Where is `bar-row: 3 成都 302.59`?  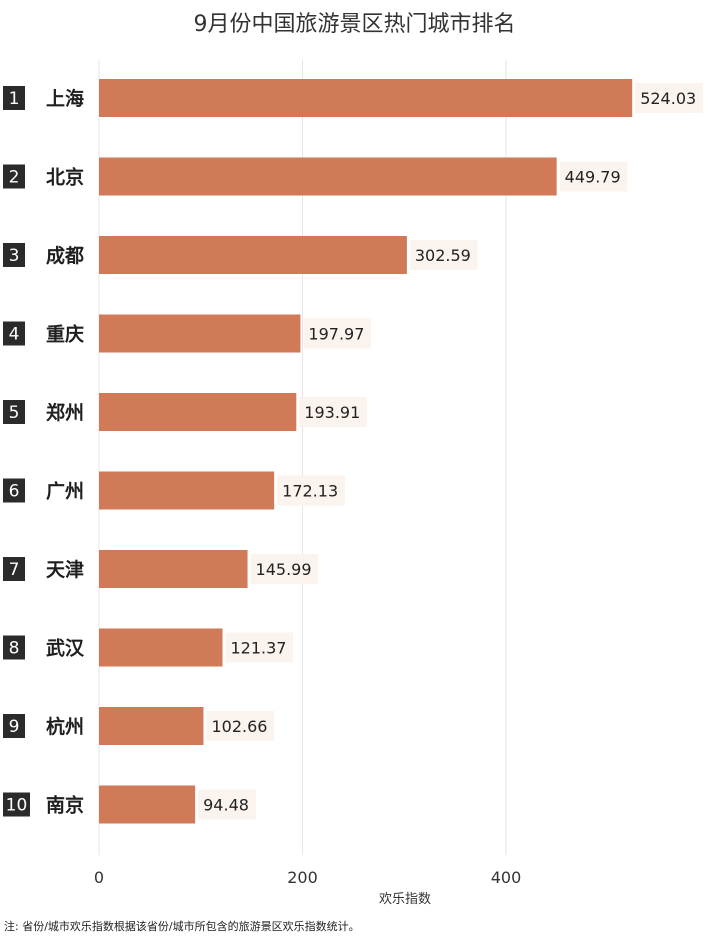
bar-row: 3 成都 302.59 is located at coordinates (240, 255).